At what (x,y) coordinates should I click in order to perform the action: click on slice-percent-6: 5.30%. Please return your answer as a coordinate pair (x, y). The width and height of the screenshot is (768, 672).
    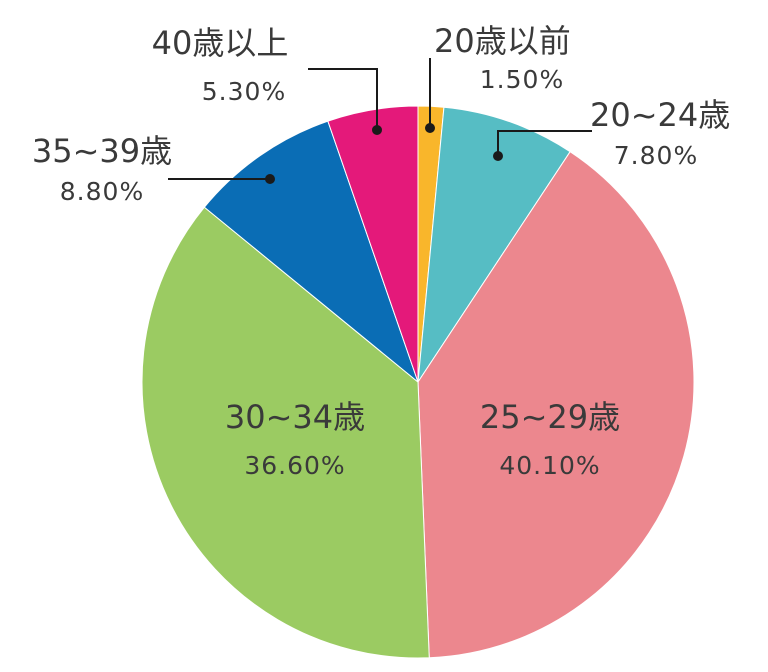
    Looking at the image, I should click on (244, 91).